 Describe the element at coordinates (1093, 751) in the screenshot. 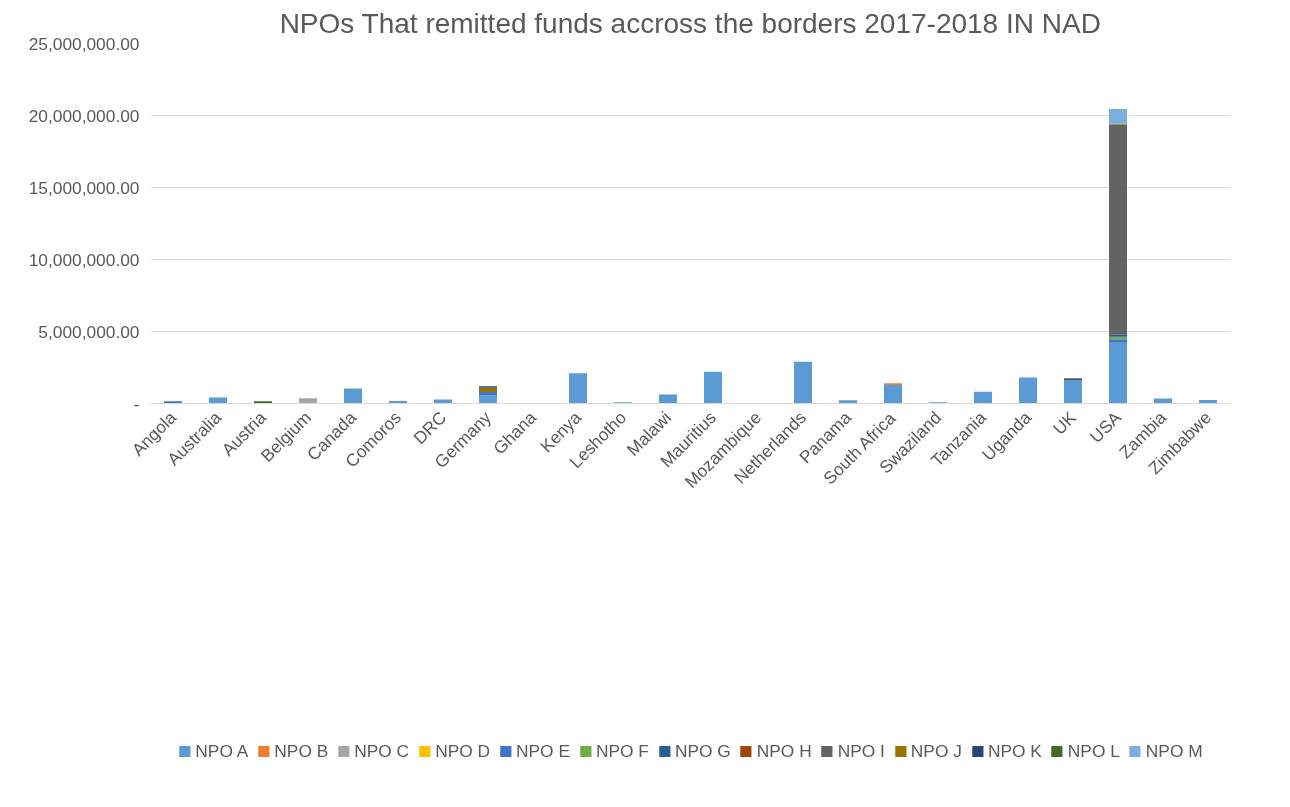

I see `legend-label: NPO L` at that location.